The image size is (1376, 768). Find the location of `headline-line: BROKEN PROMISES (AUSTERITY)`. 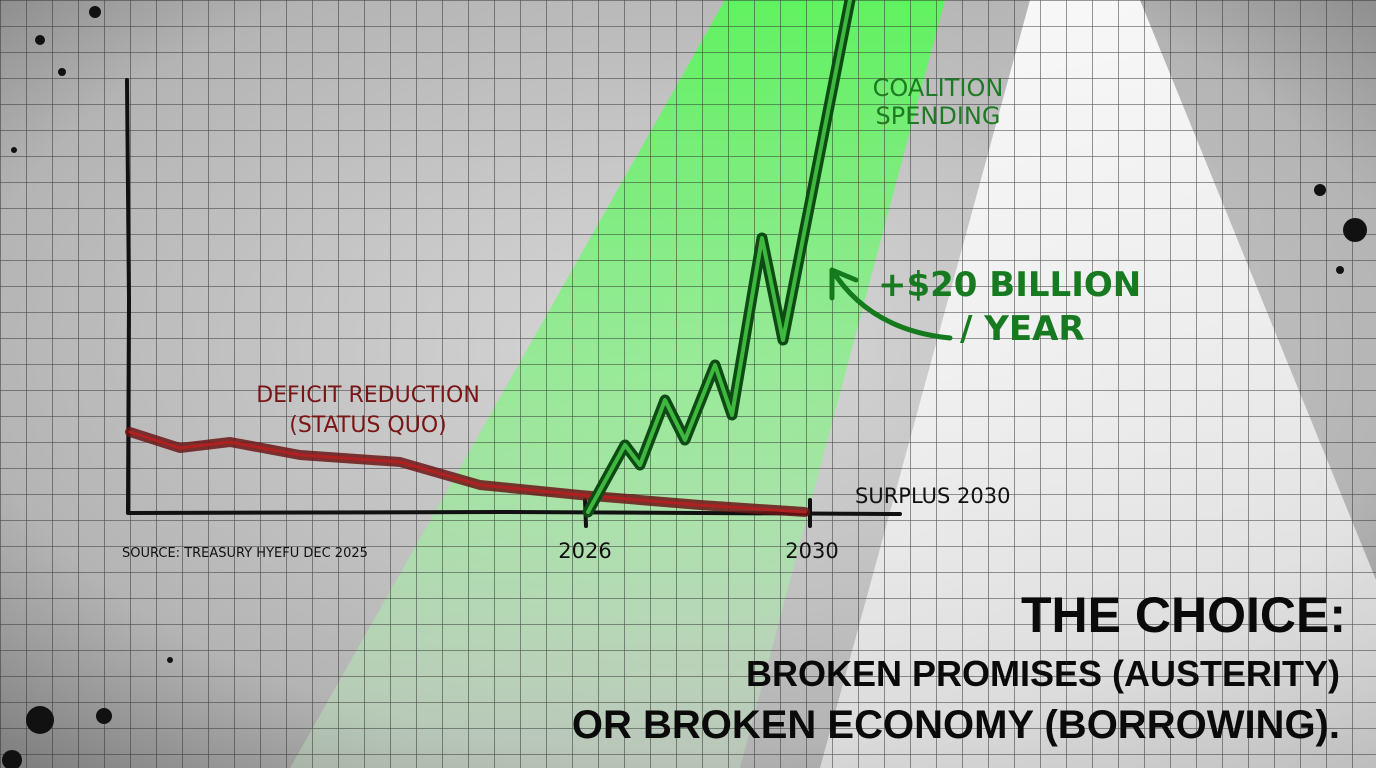

headline-line: BROKEN PROMISES (AUSTERITY) is located at coordinates (1043, 673).